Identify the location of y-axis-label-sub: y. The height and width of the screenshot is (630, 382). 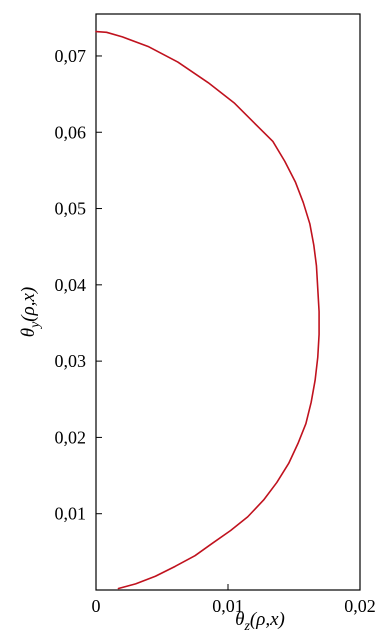
(35, 325).